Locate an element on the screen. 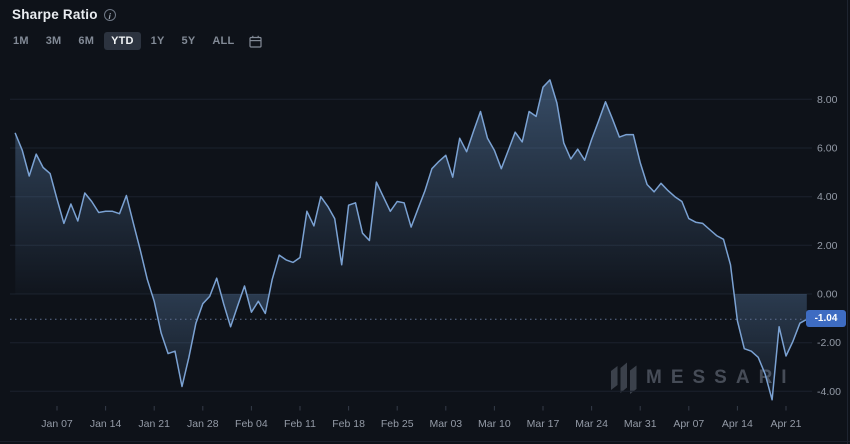 This screenshot has width=850, height=444. y-axis-label: 8.00 is located at coordinates (827, 100).